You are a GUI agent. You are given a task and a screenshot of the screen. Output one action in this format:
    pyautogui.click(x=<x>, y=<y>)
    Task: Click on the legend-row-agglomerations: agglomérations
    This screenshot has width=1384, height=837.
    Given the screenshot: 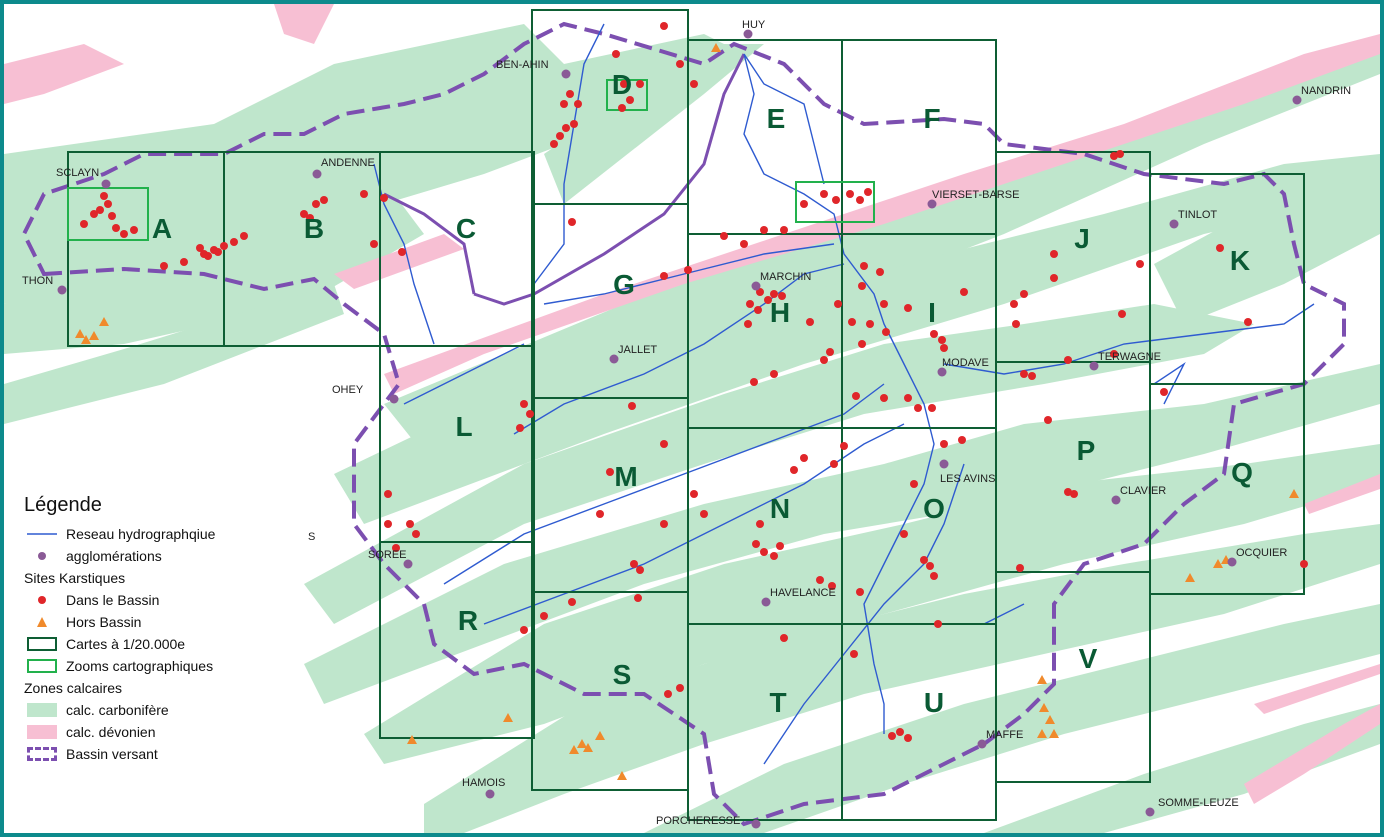 What is the action you would take?
    pyautogui.click(x=174, y=556)
    